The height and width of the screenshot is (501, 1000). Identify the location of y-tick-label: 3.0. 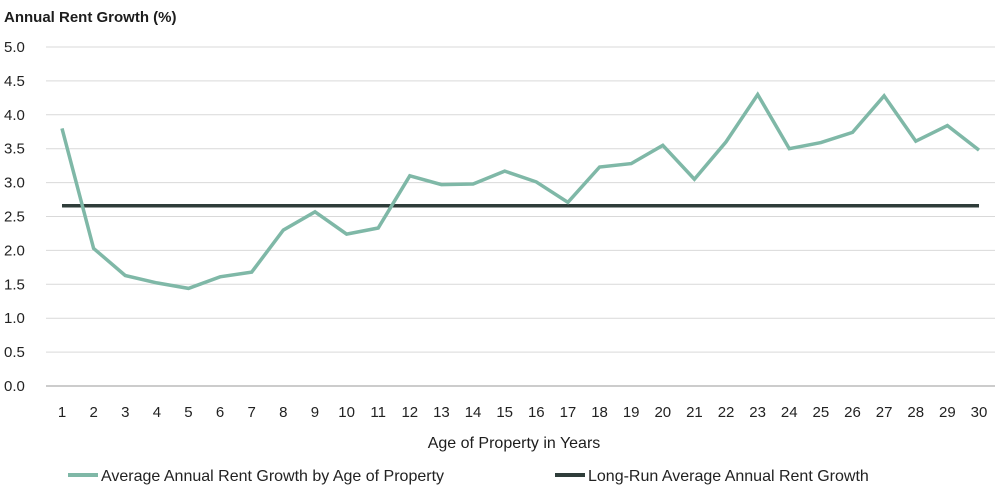
(14, 183).